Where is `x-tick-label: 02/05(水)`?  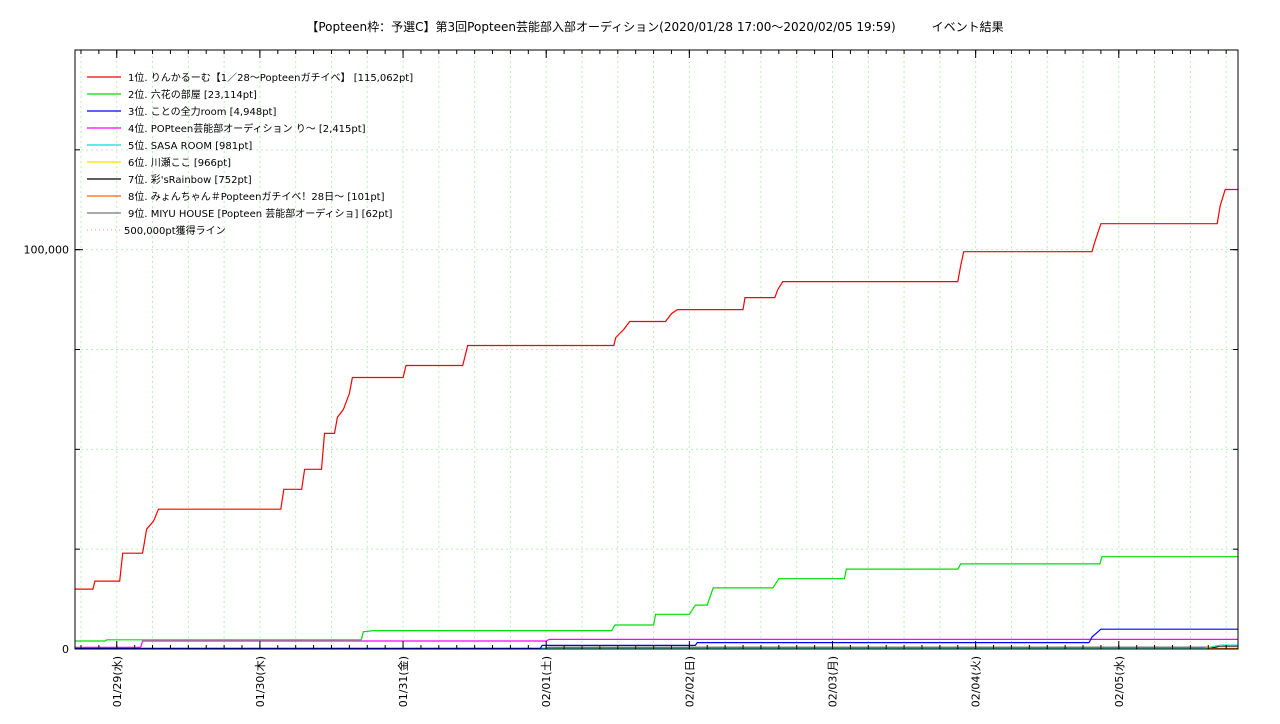
x-tick-label: 02/05(水) is located at coordinates (1119, 681).